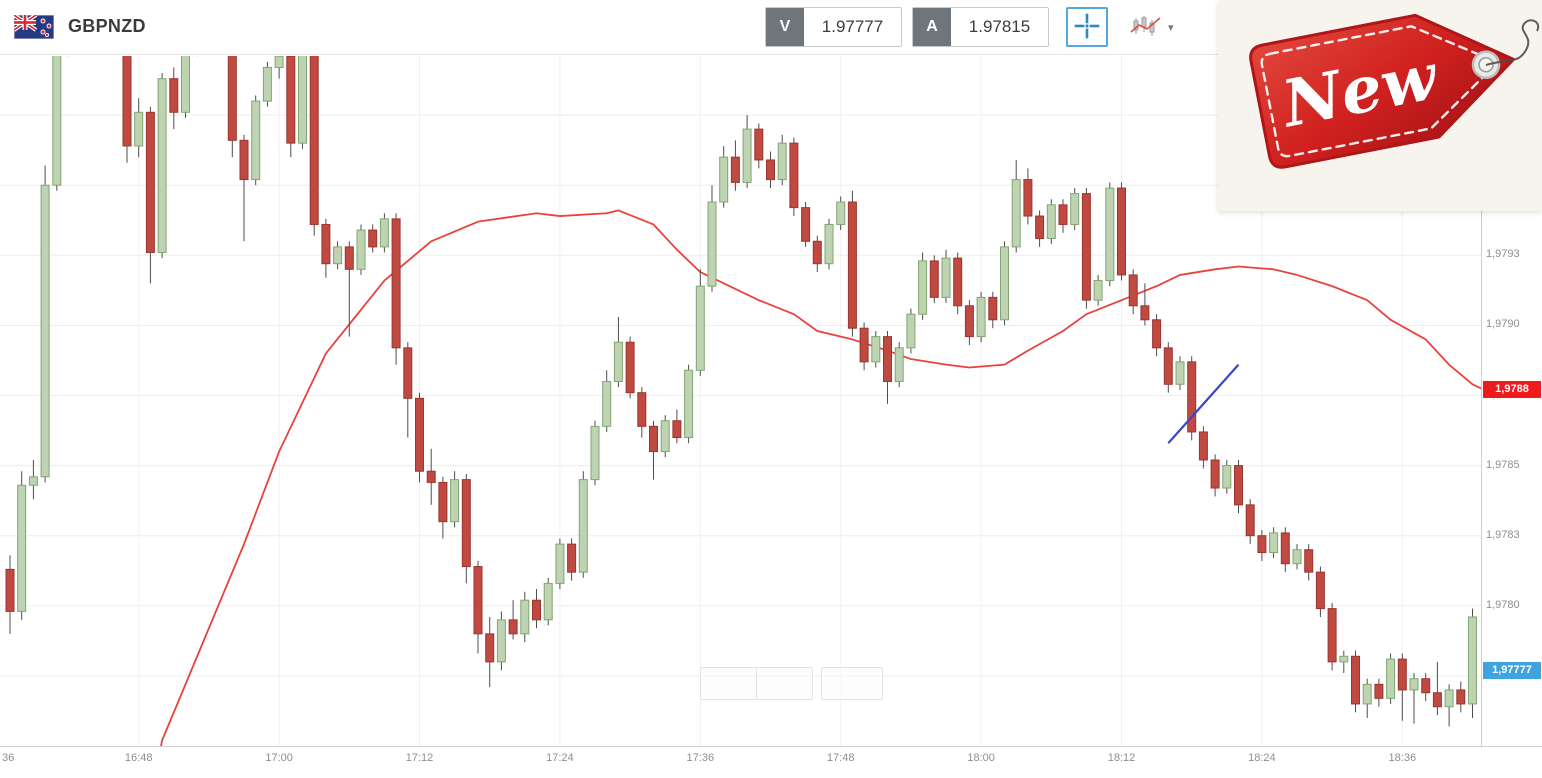 This screenshot has height=778, width=1542. Describe the element at coordinates (1171, 28) in the screenshot. I see `chevron-down-icon: ▾` at that location.